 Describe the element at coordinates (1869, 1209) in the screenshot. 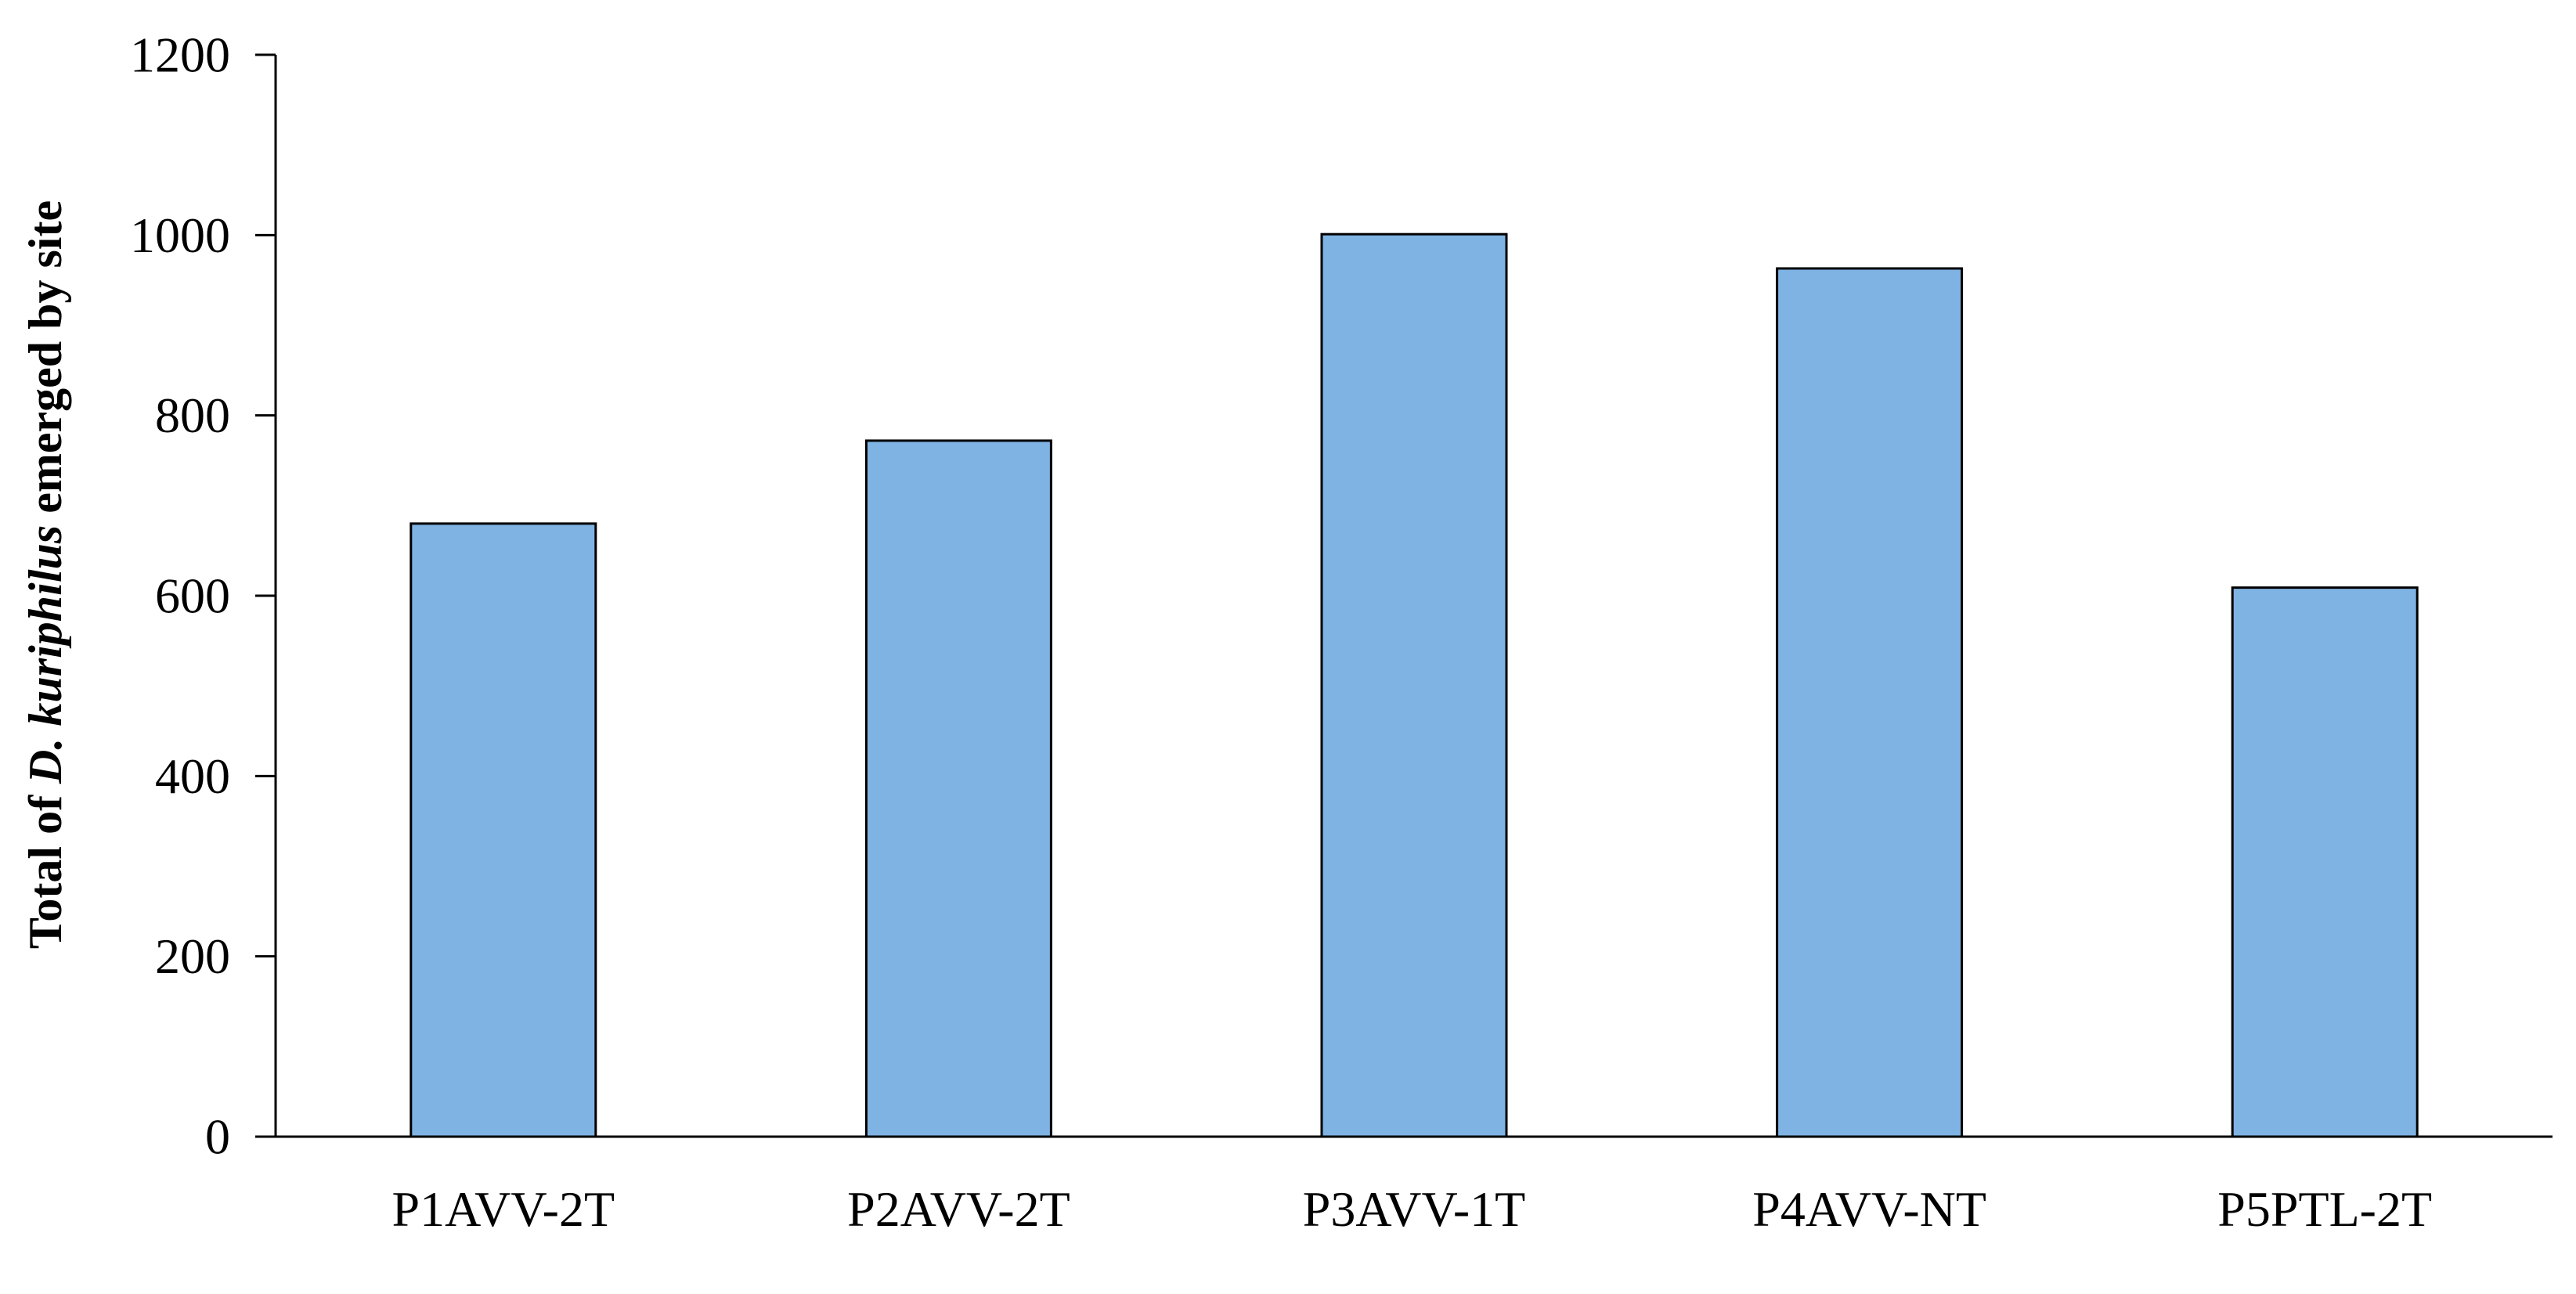

I see `x-category-label: P4AVV-NT` at that location.